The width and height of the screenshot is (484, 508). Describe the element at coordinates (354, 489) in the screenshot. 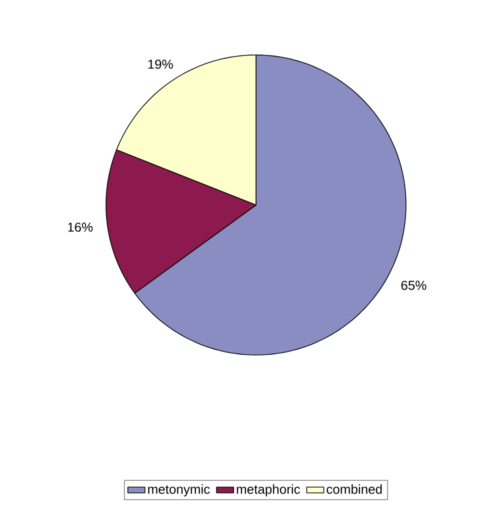

I see `legend-label: combined` at that location.